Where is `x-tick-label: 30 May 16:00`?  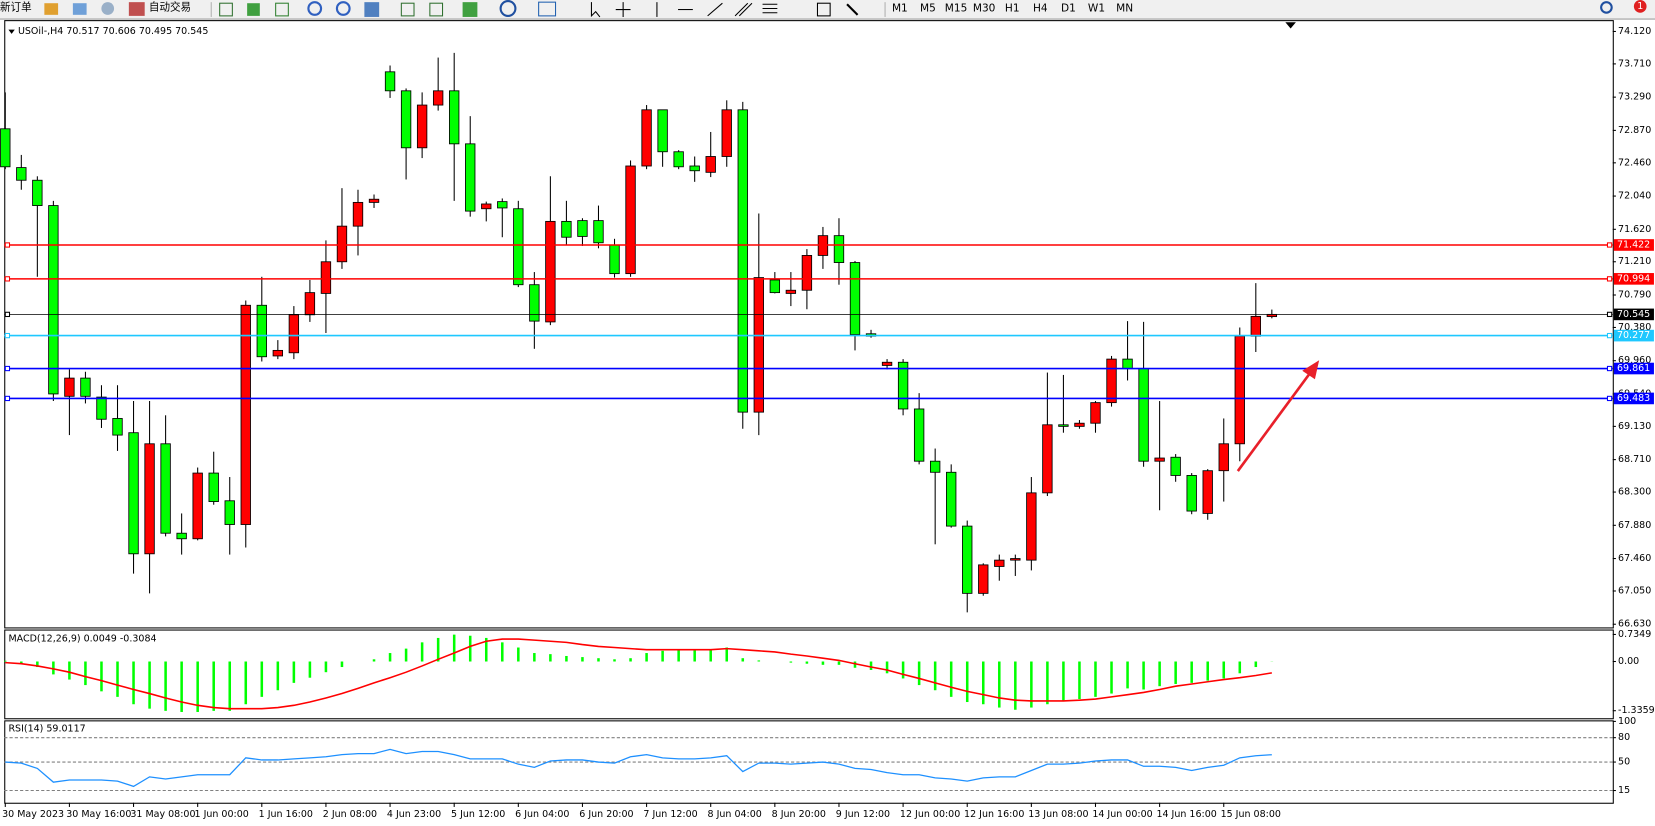
x-tick-label: 30 May 16:00 is located at coordinates (98, 814).